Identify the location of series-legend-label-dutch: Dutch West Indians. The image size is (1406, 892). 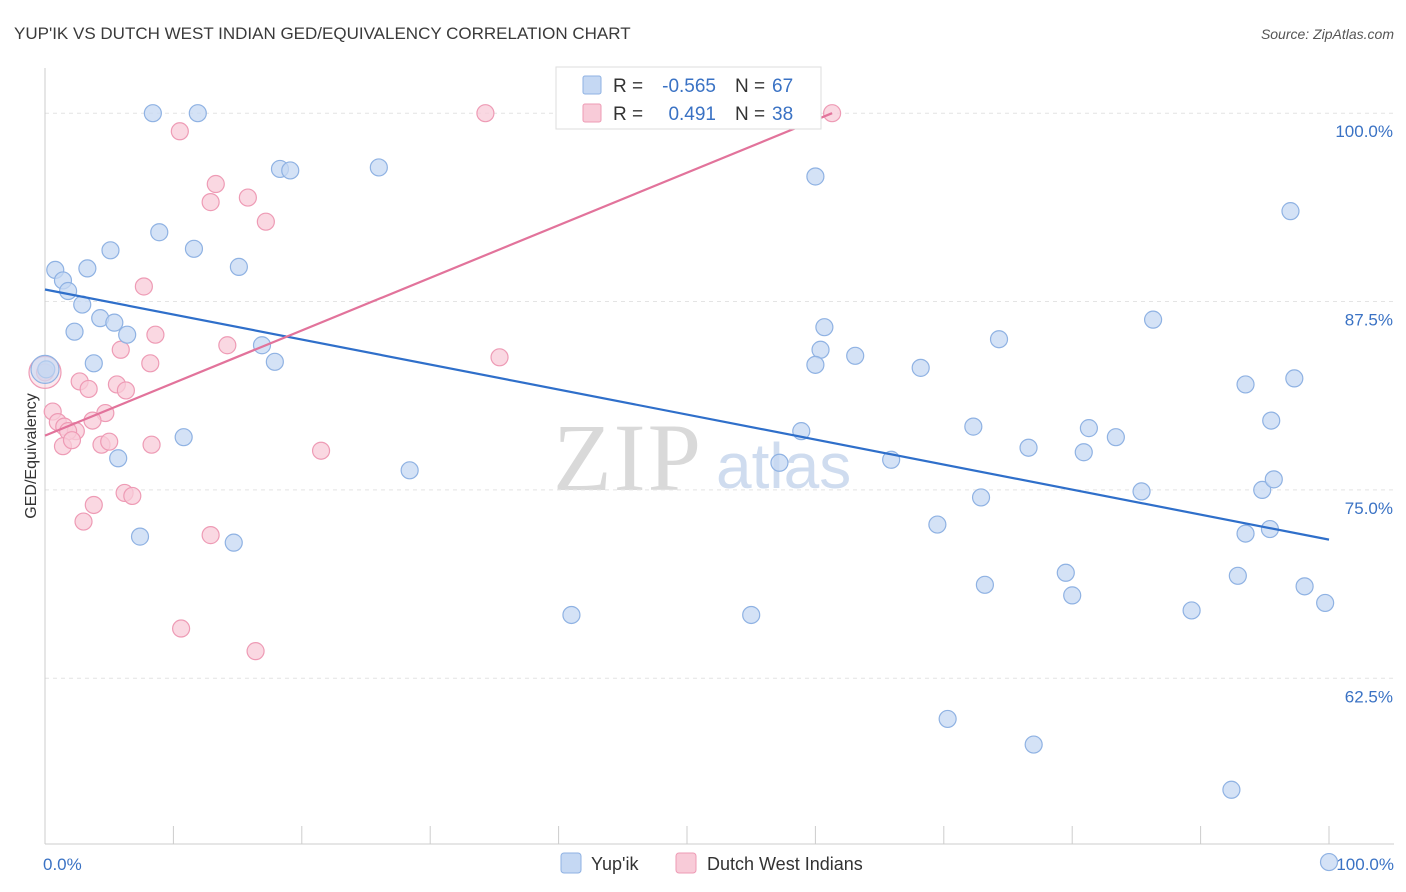
(785, 864).